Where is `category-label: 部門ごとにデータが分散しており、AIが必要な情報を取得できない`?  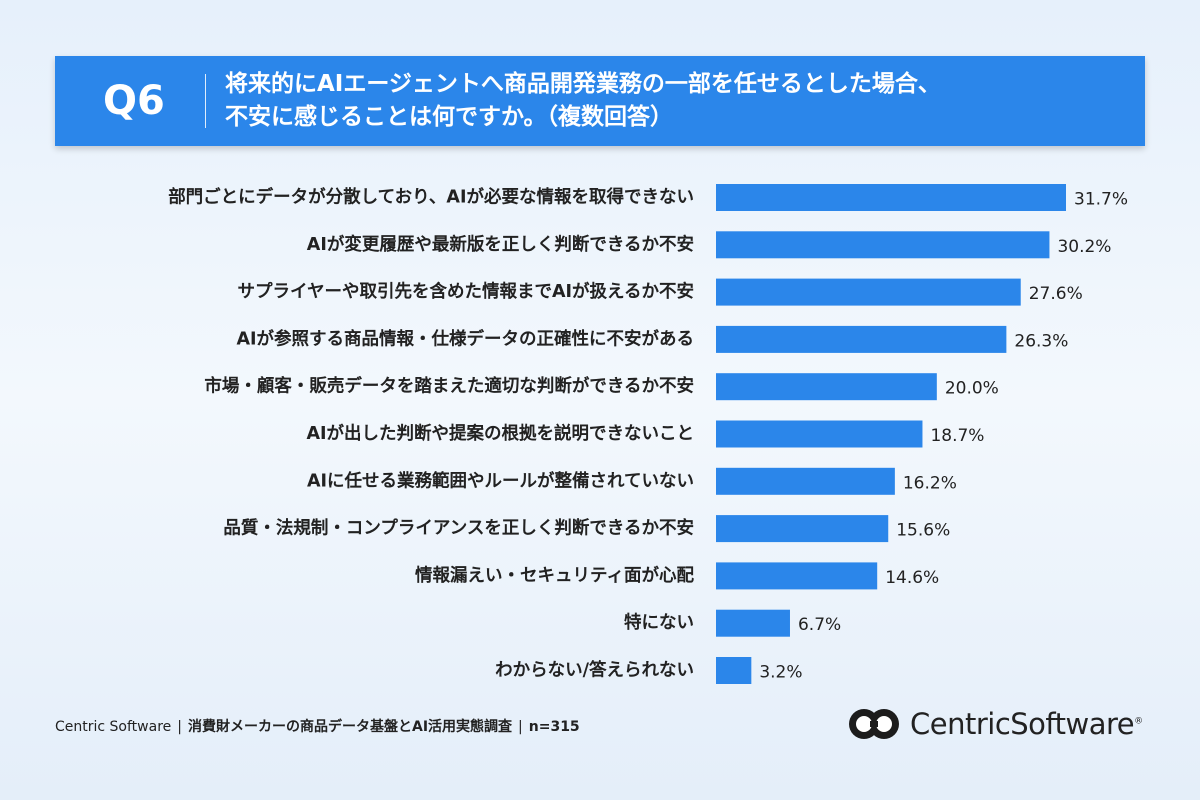 category-label: 部門ごとにデータが分散しており、AIが必要な情報を取得できない is located at coordinates (431, 197).